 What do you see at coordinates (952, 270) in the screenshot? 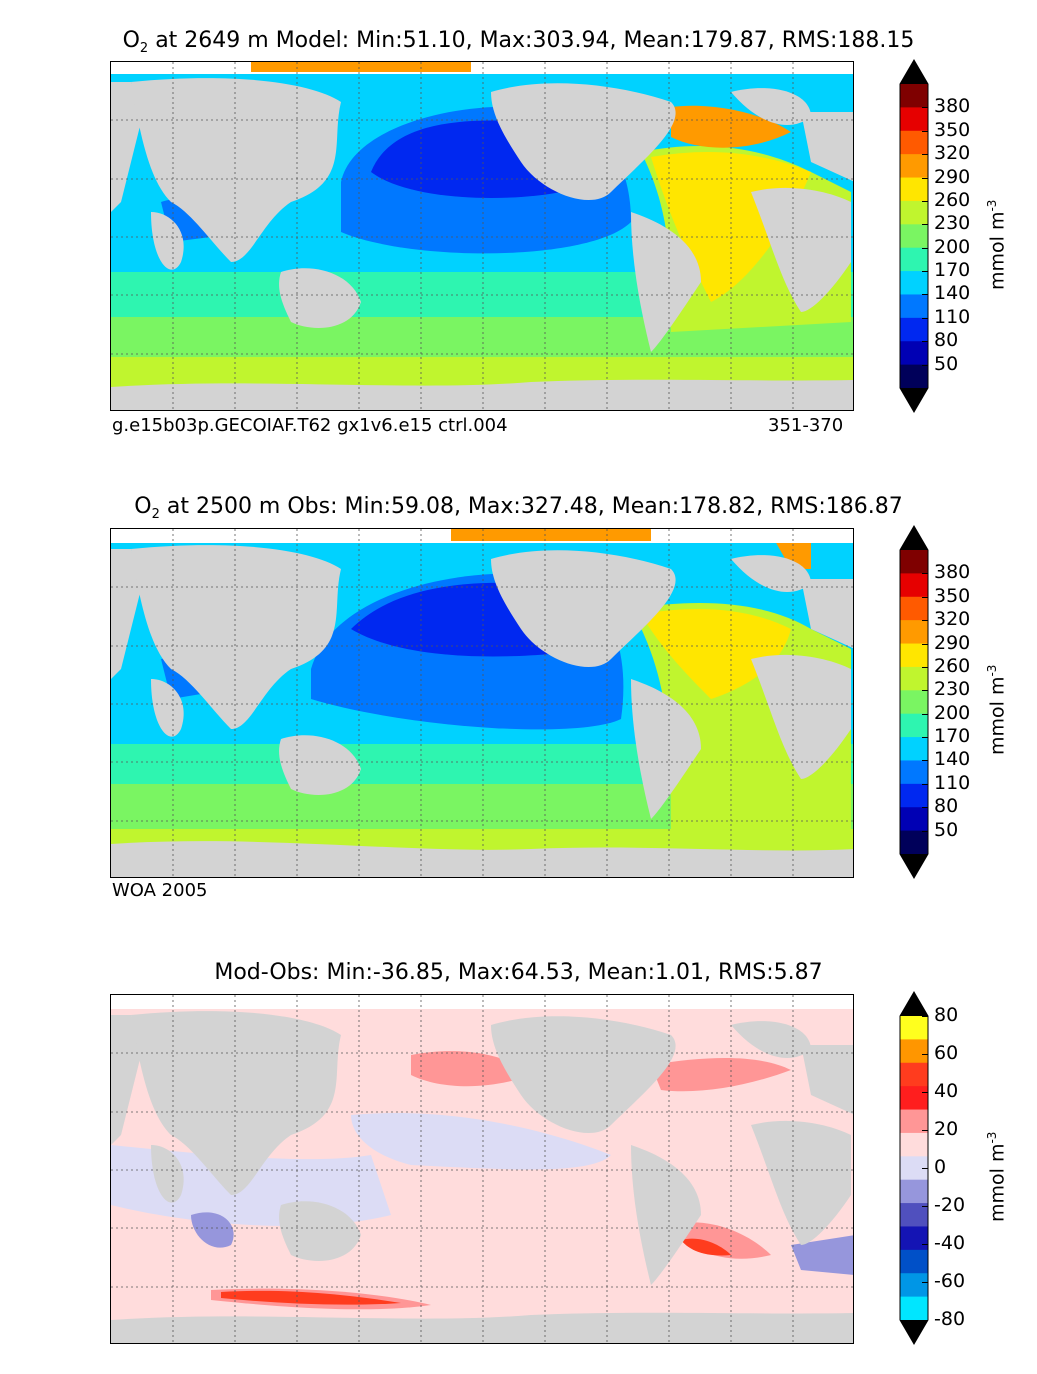
I see `colorbar-tick-label: 170` at bounding box center [952, 270].